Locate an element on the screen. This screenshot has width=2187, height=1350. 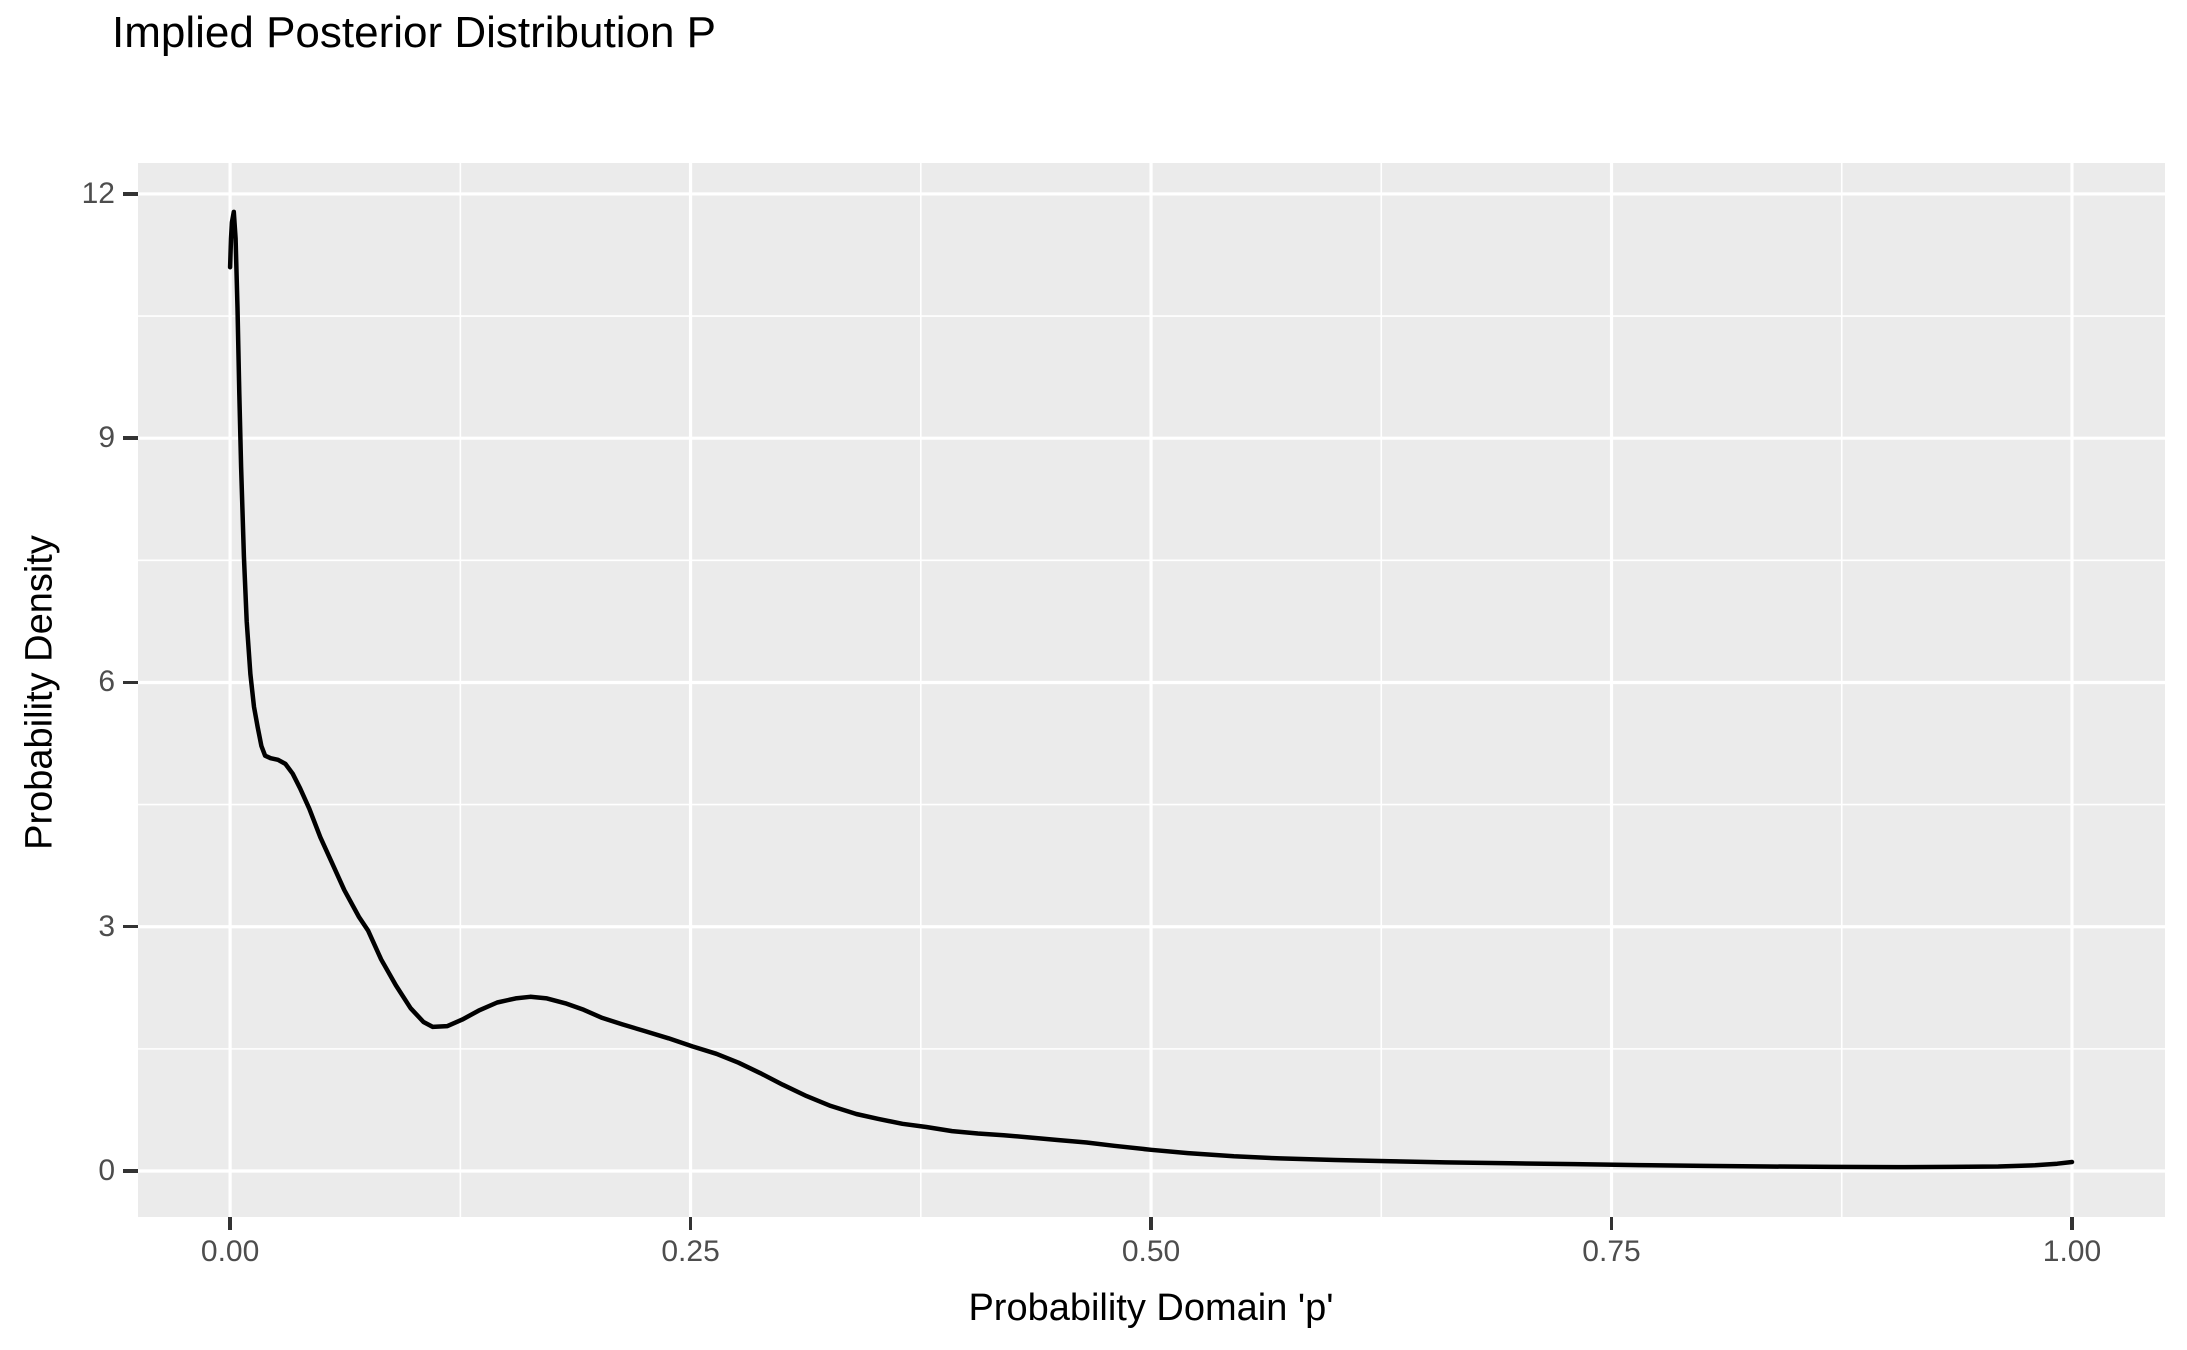
y-tick-label: 12 is located at coordinates (98, 193).